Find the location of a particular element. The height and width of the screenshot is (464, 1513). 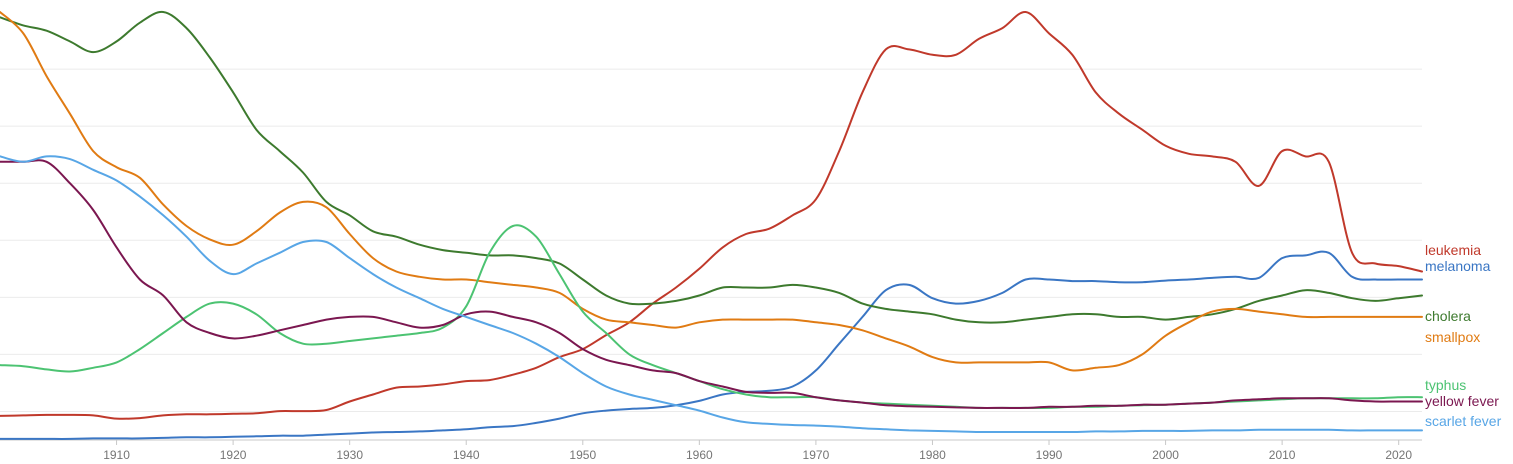

series-label-smallpox: smallpox is located at coordinates (1452, 337).